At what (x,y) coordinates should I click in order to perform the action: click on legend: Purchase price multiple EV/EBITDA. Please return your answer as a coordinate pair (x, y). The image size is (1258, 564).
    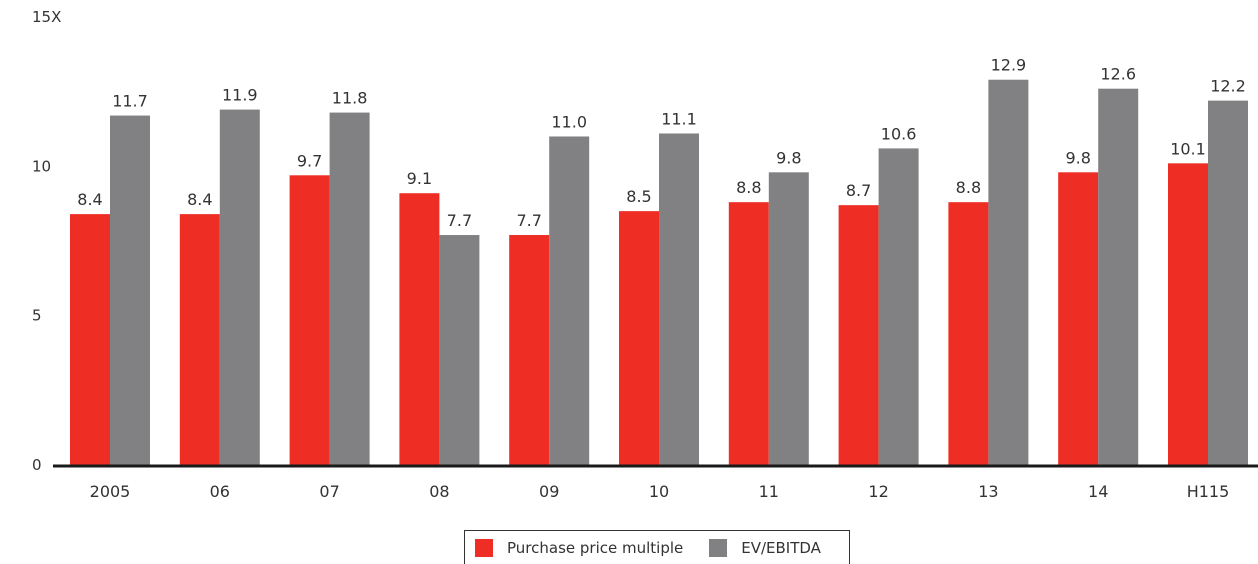
    Looking at the image, I should click on (657, 547).